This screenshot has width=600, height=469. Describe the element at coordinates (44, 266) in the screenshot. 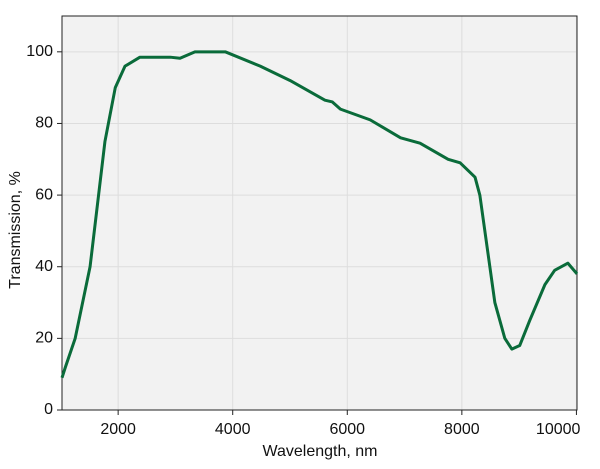

I see `y-tick-label: 40` at that location.